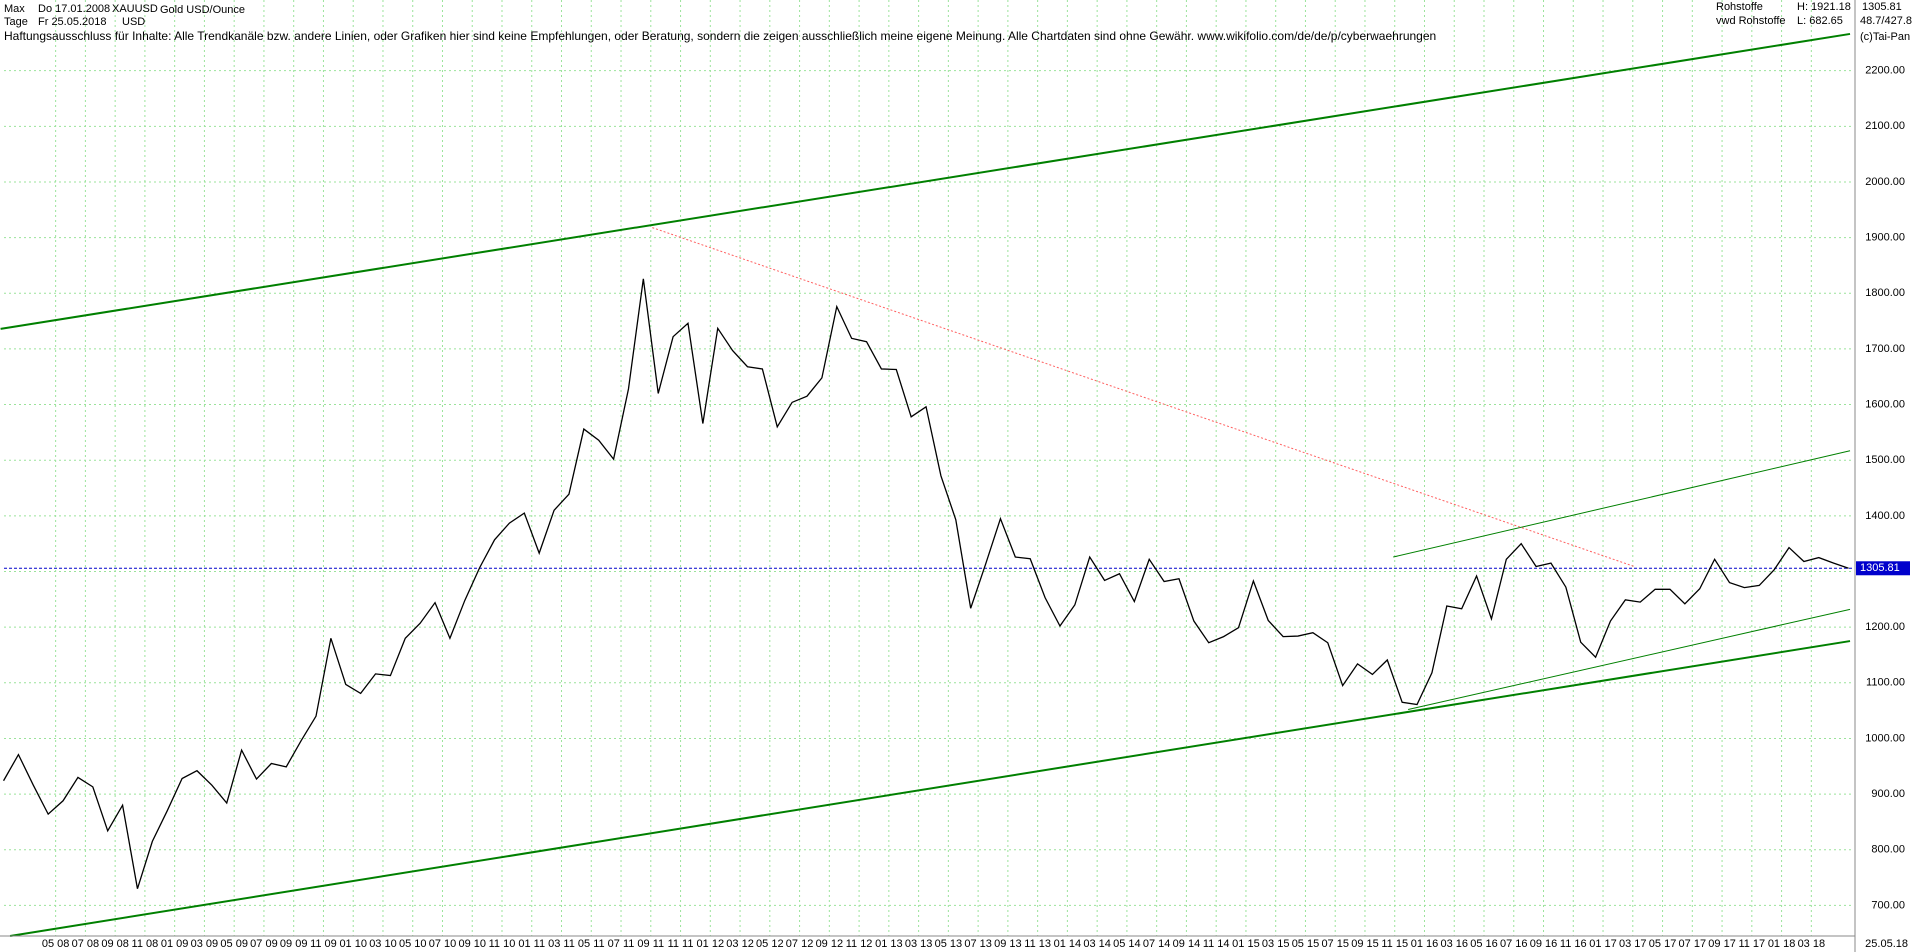 This screenshot has width=1912, height=952. What do you see at coordinates (978, 944) in the screenshot?
I see `x-tick-label: 07 13` at bounding box center [978, 944].